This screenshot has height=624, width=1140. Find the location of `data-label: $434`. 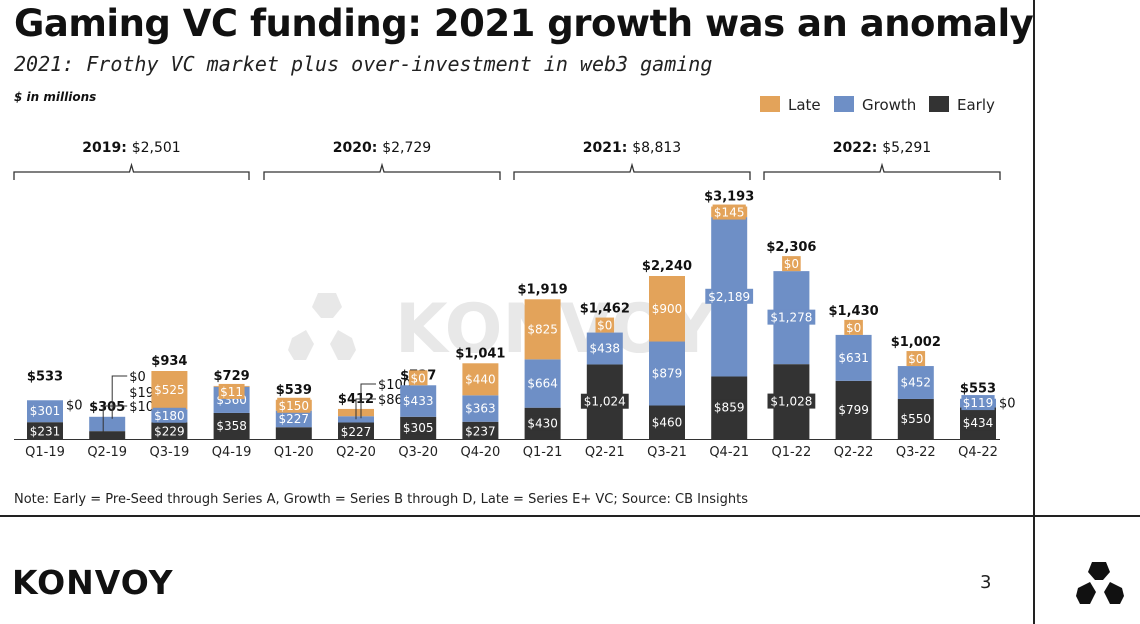

data-label: $434 is located at coordinates (978, 423).